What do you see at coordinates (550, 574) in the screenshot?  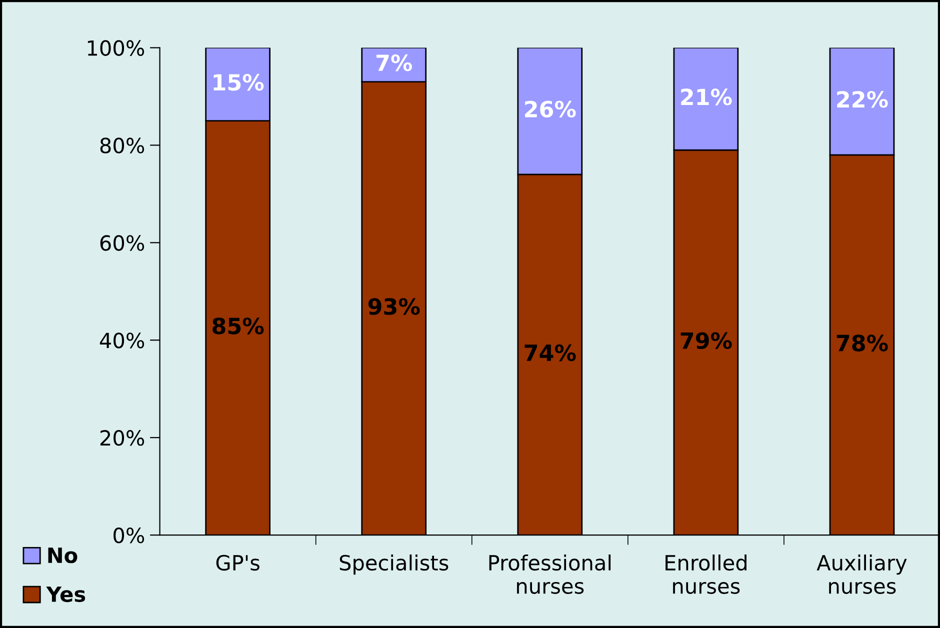 I see `x-tick-label: Professional nurses` at bounding box center [550, 574].